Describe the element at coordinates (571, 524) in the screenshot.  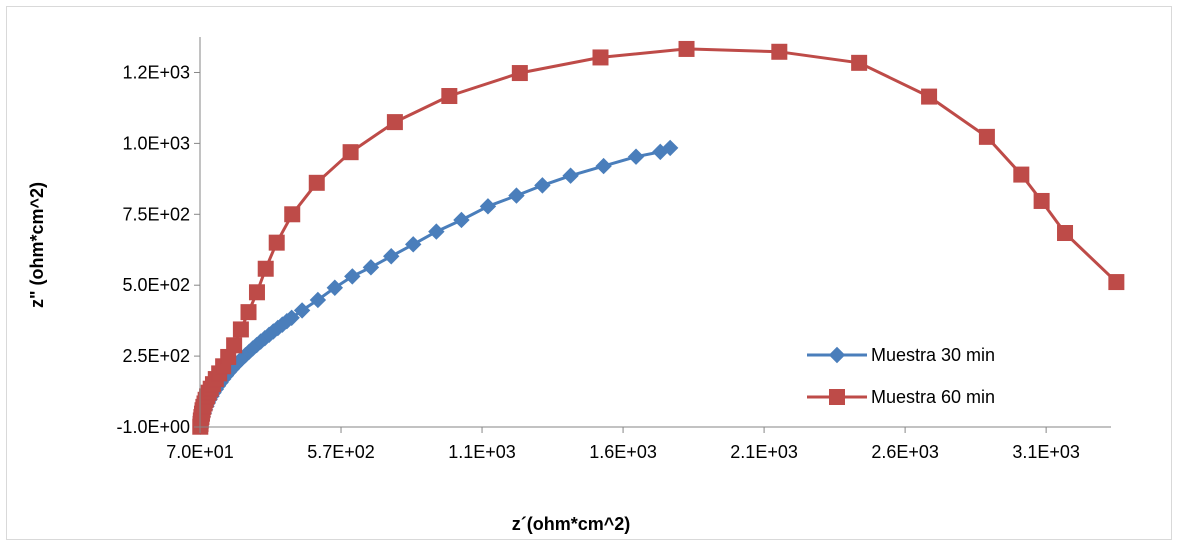
I see `x-axis-title: z´(ohm*cm^2)` at that location.